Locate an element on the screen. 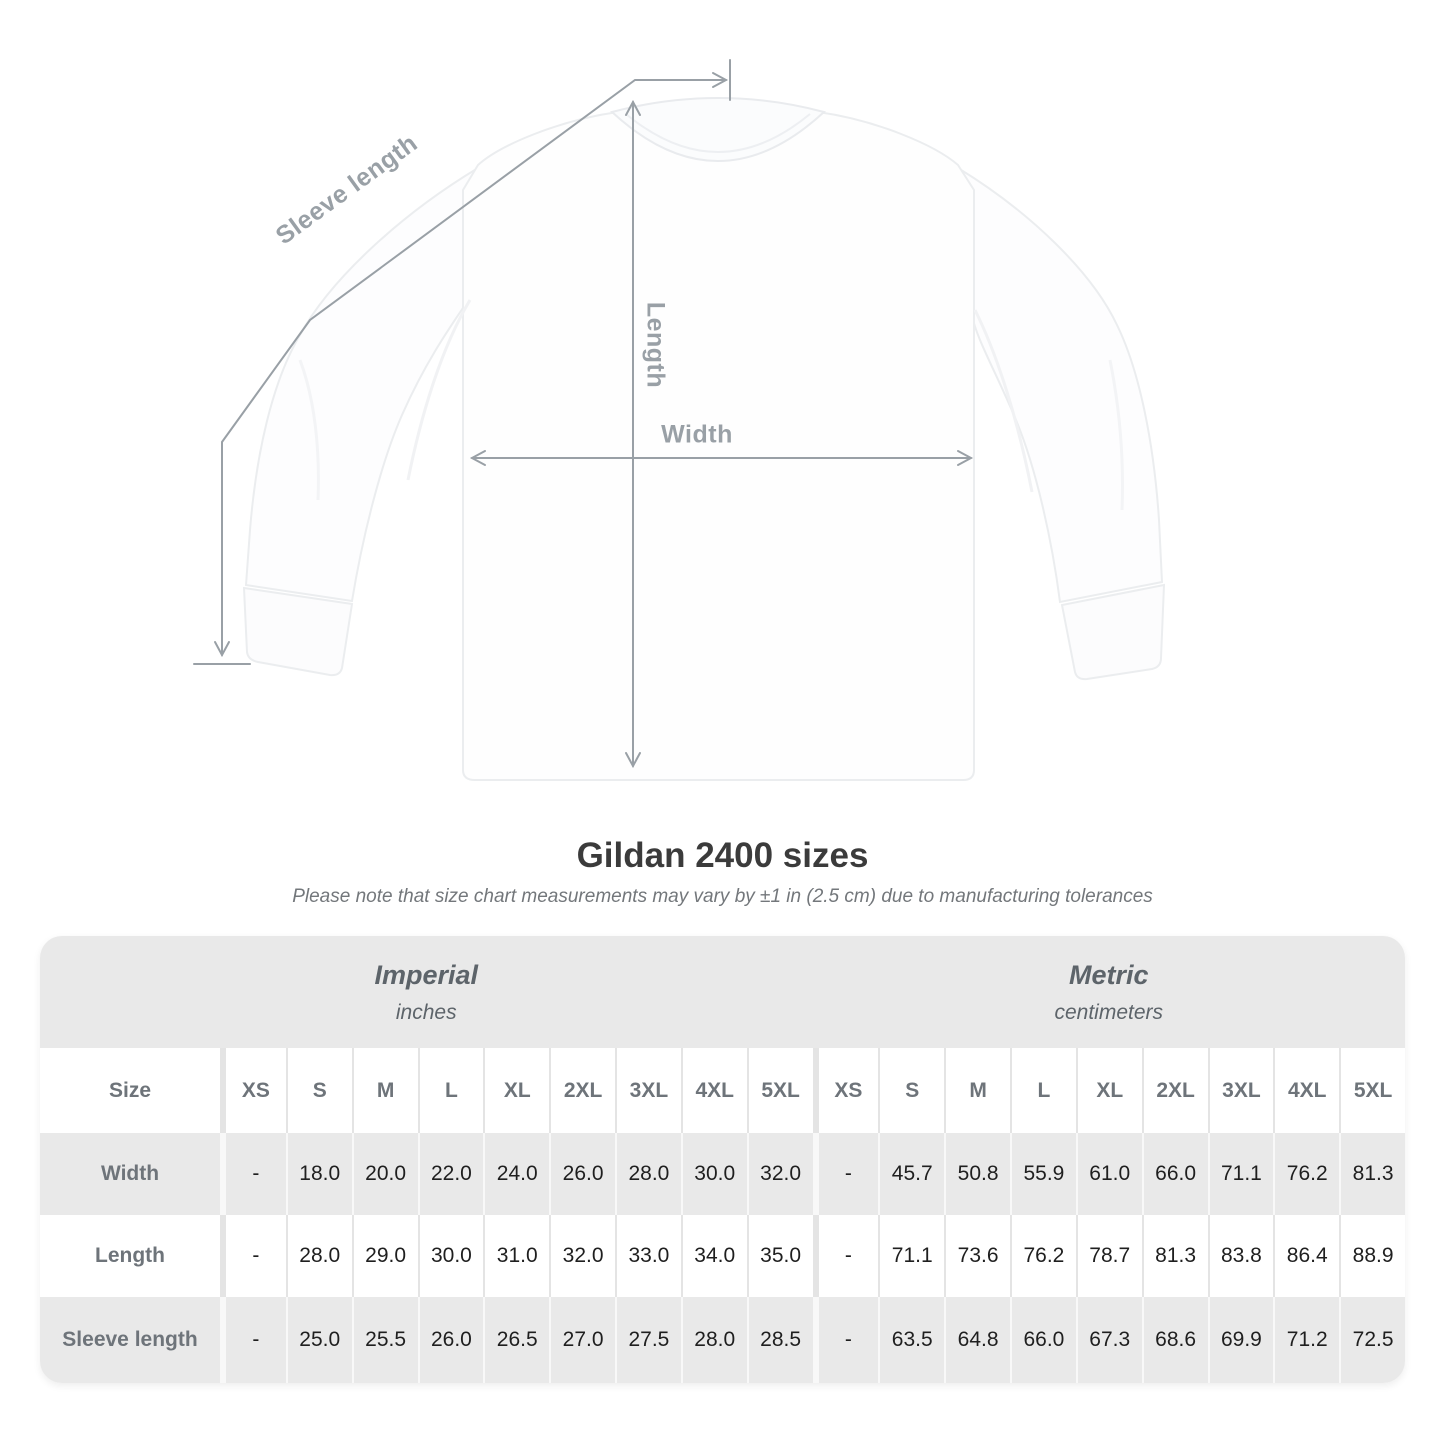 This screenshot has width=1445, height=1445. table-cell: 45.7 is located at coordinates (911, 1174).